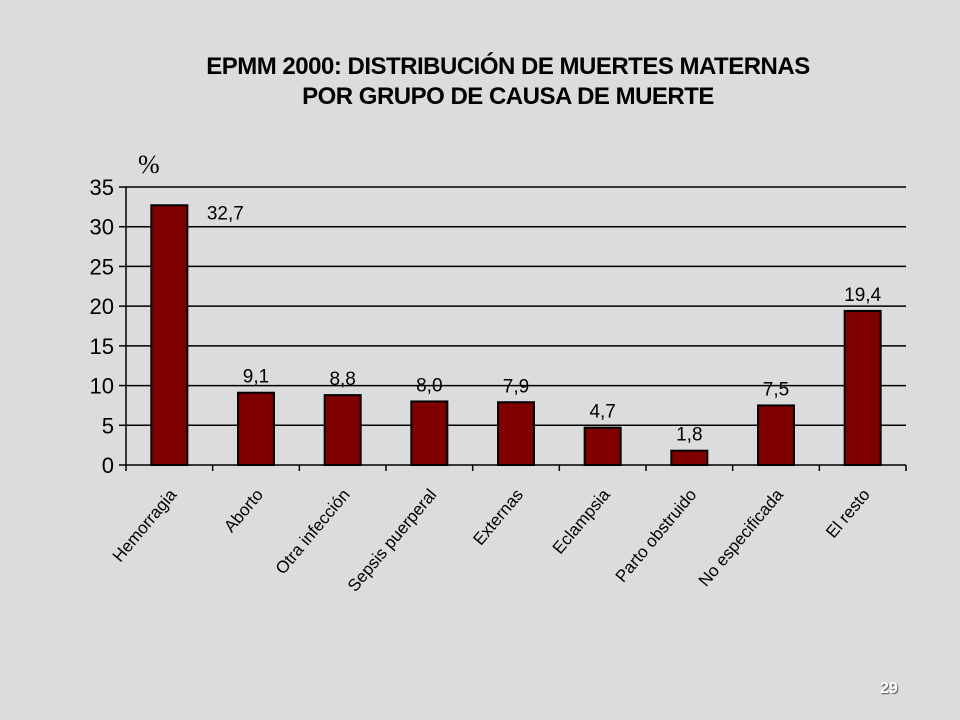  What do you see at coordinates (102, 306) in the screenshot?
I see `y-tick-label: 20` at bounding box center [102, 306].